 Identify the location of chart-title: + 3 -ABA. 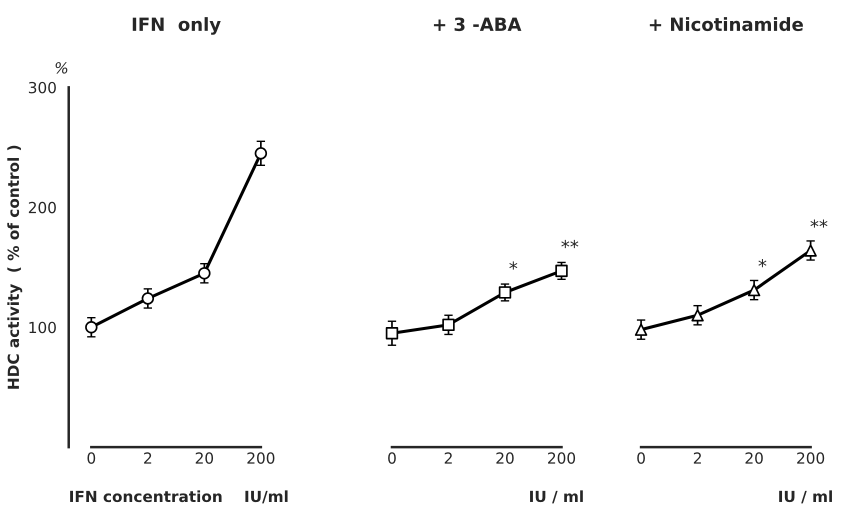
(478, 24).